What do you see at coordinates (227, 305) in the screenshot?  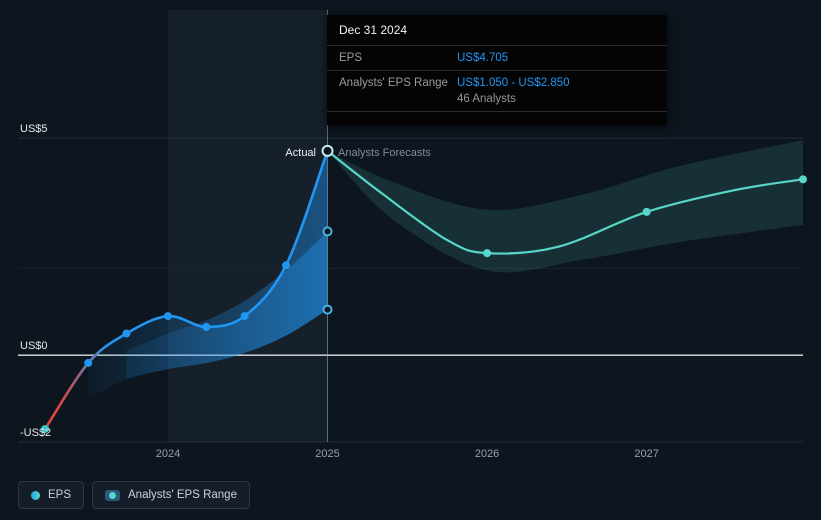 I see `analysts-range-actual-inner` at bounding box center [227, 305].